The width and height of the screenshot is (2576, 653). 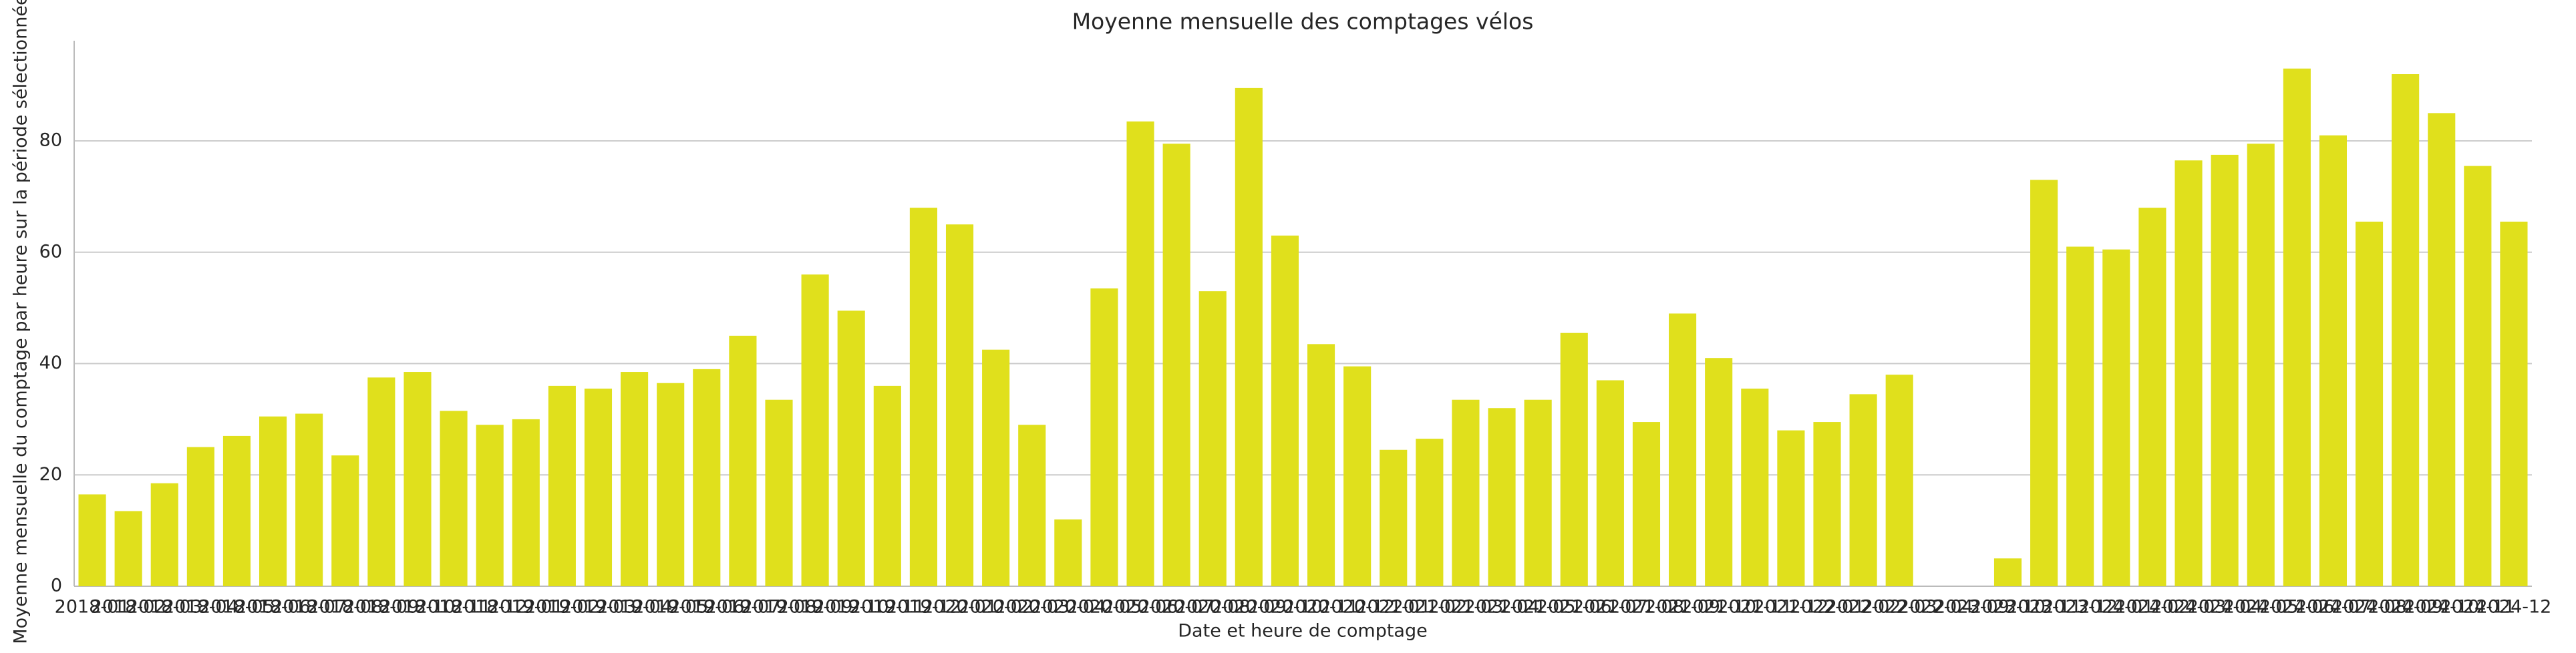 What do you see at coordinates (2477, 607) in the screenshot?
I see `x-tick-label: 2024-11` at bounding box center [2477, 607].